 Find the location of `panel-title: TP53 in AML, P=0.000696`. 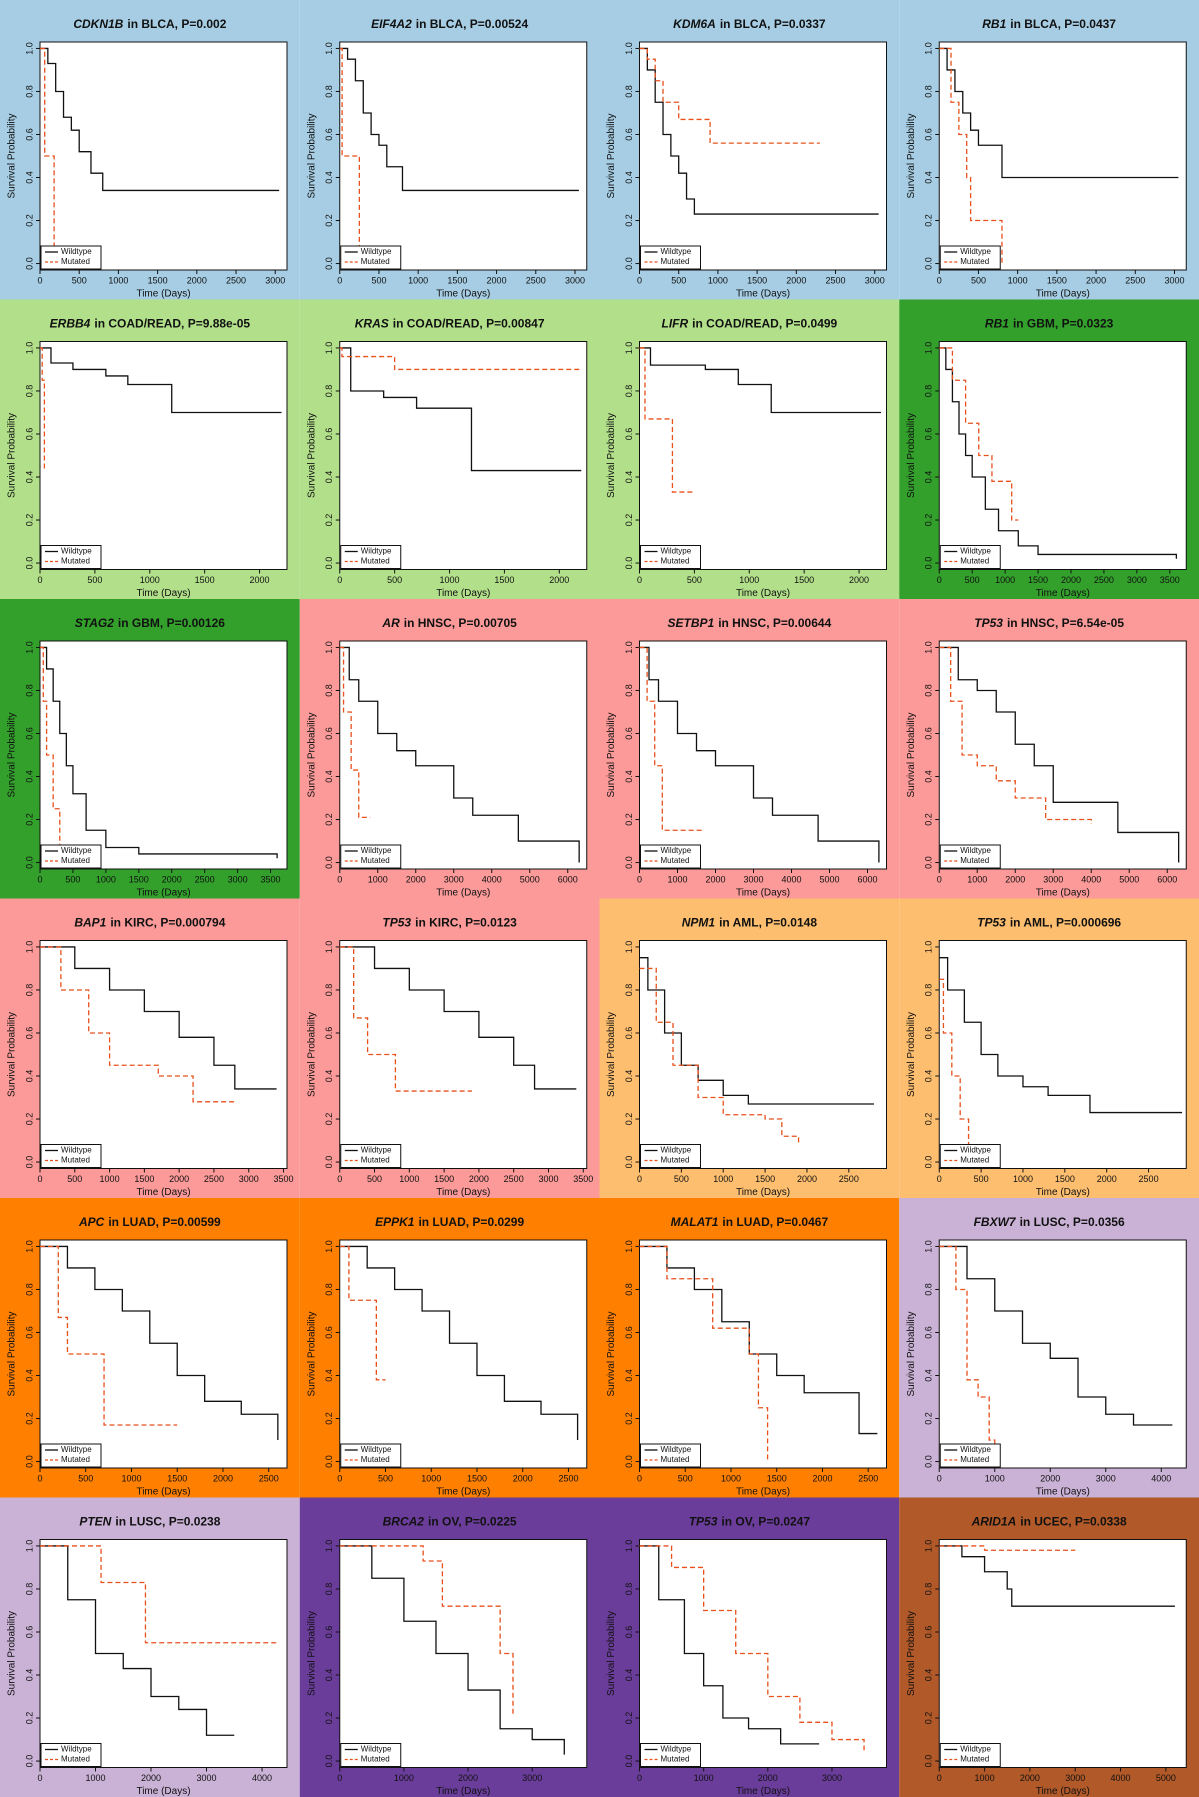

panel-title: TP53 in AML, P=0.000696 is located at coordinates (1049, 923).